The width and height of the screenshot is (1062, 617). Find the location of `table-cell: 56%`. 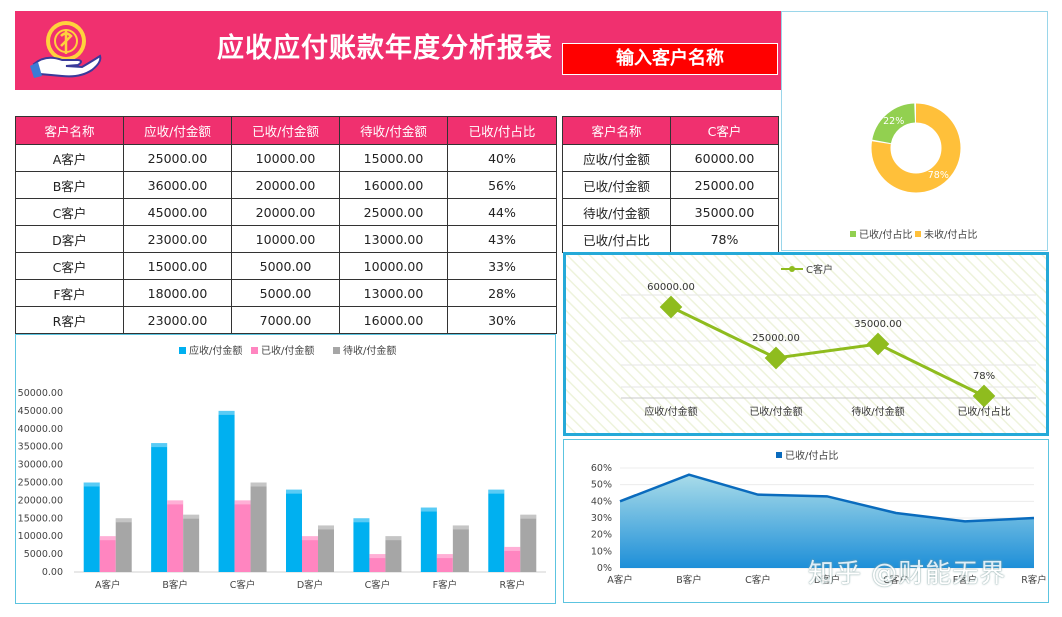

table-cell: 56% is located at coordinates (502, 185).